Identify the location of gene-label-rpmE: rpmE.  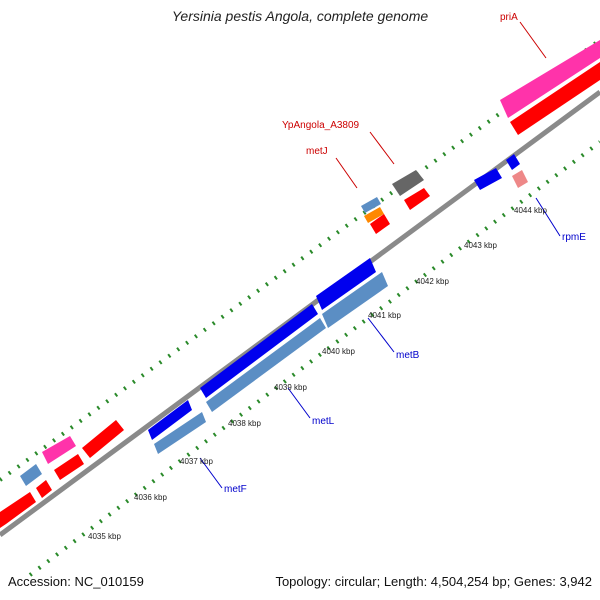
(574, 237).